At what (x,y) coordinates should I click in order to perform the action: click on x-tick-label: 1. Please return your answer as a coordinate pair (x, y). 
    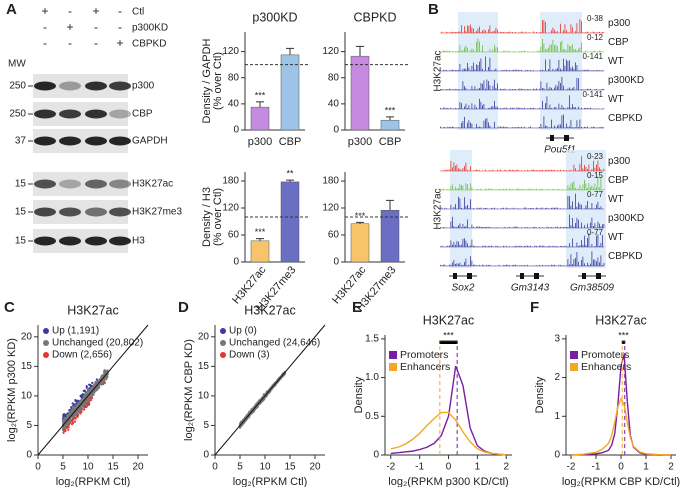
    Looking at the image, I should click on (478, 467).